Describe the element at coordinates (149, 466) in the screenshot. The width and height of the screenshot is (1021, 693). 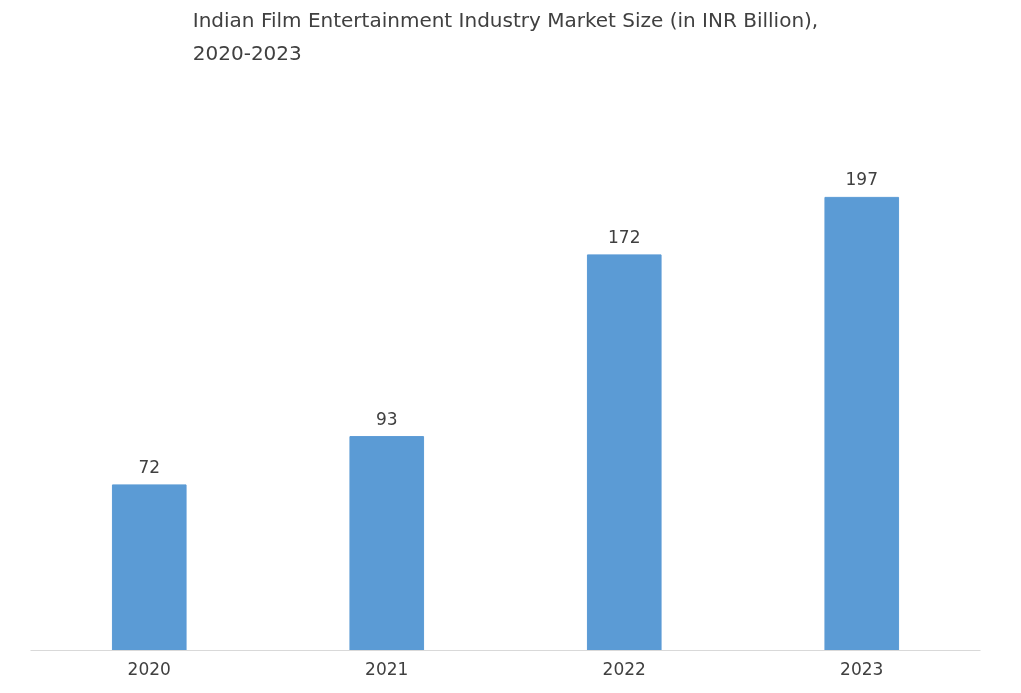
I see `data-label: 72` at that location.